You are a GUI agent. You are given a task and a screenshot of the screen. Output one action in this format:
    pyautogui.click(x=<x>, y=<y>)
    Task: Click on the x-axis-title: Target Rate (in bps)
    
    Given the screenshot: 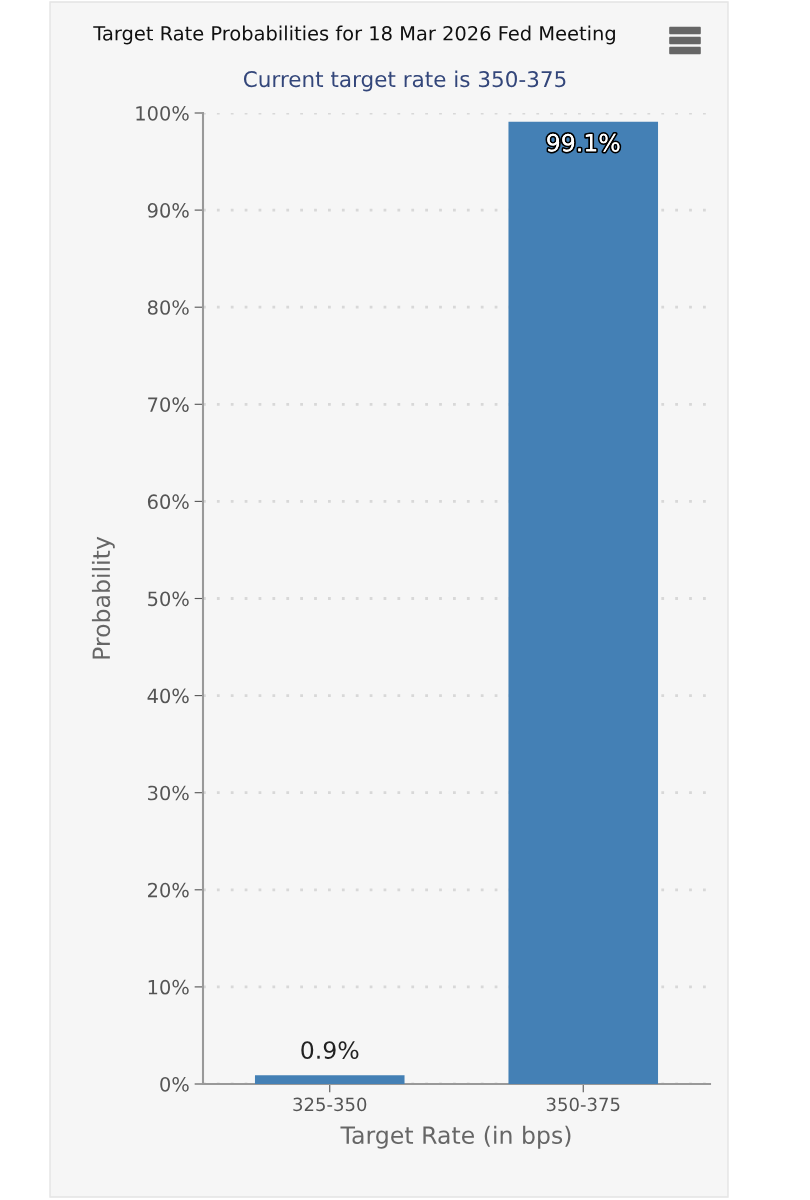 What is the action you would take?
    pyautogui.click(x=455, y=1137)
    